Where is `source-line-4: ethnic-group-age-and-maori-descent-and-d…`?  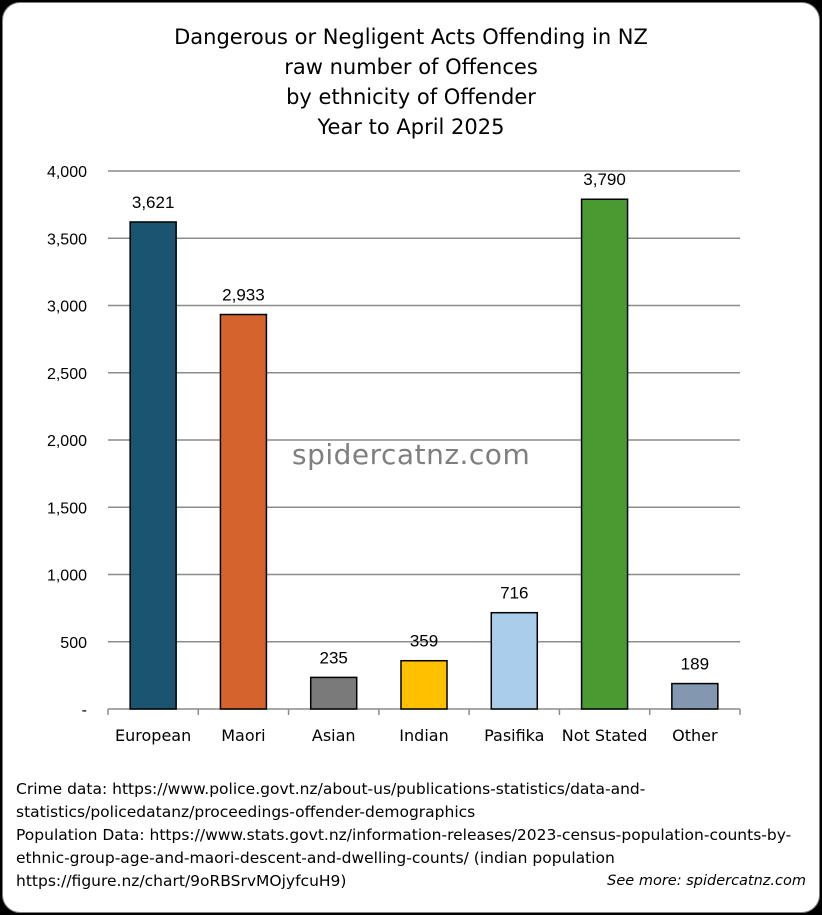 source-line-4: ethnic-group-age-and-maori-descent-and-d… is located at coordinates (315, 858).